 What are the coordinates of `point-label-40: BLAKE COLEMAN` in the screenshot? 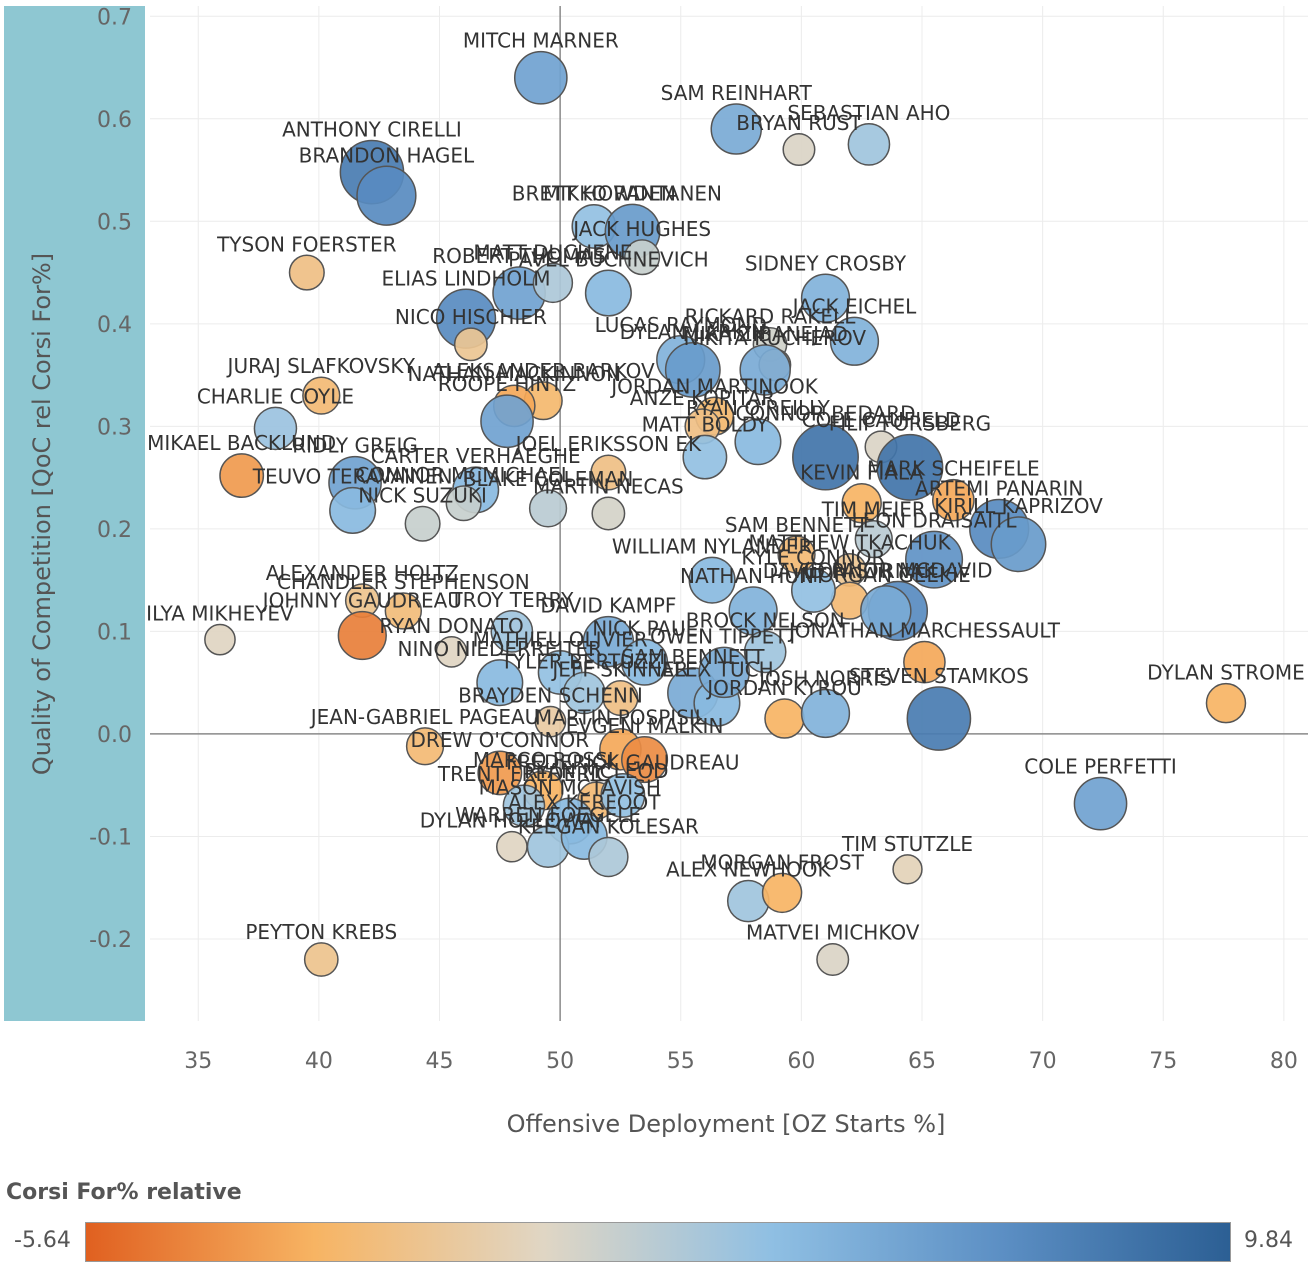 It's located at (548, 479).